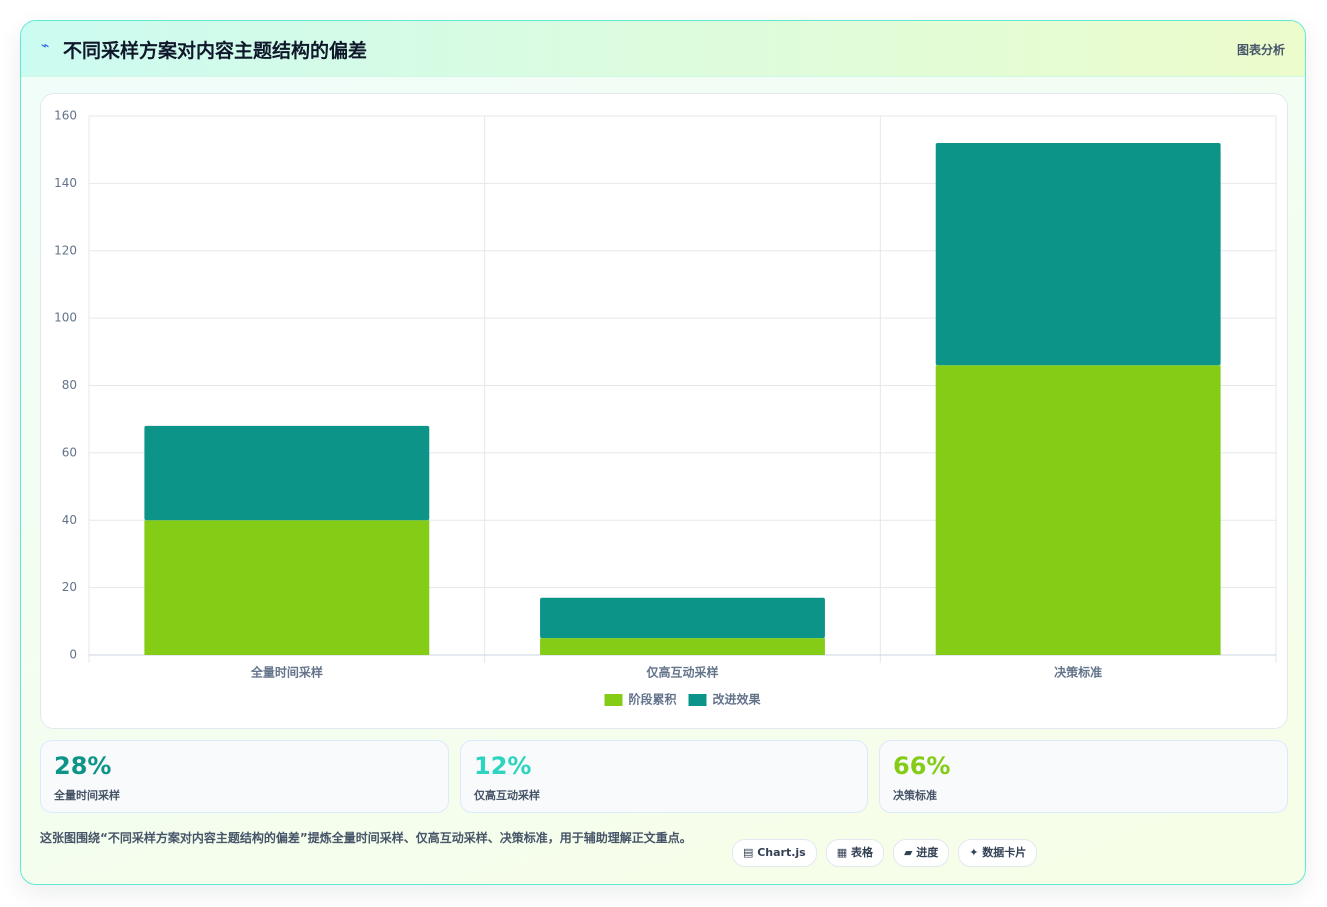  What do you see at coordinates (503, 766) in the screenshot?
I see `stat-value: 12%` at bounding box center [503, 766].